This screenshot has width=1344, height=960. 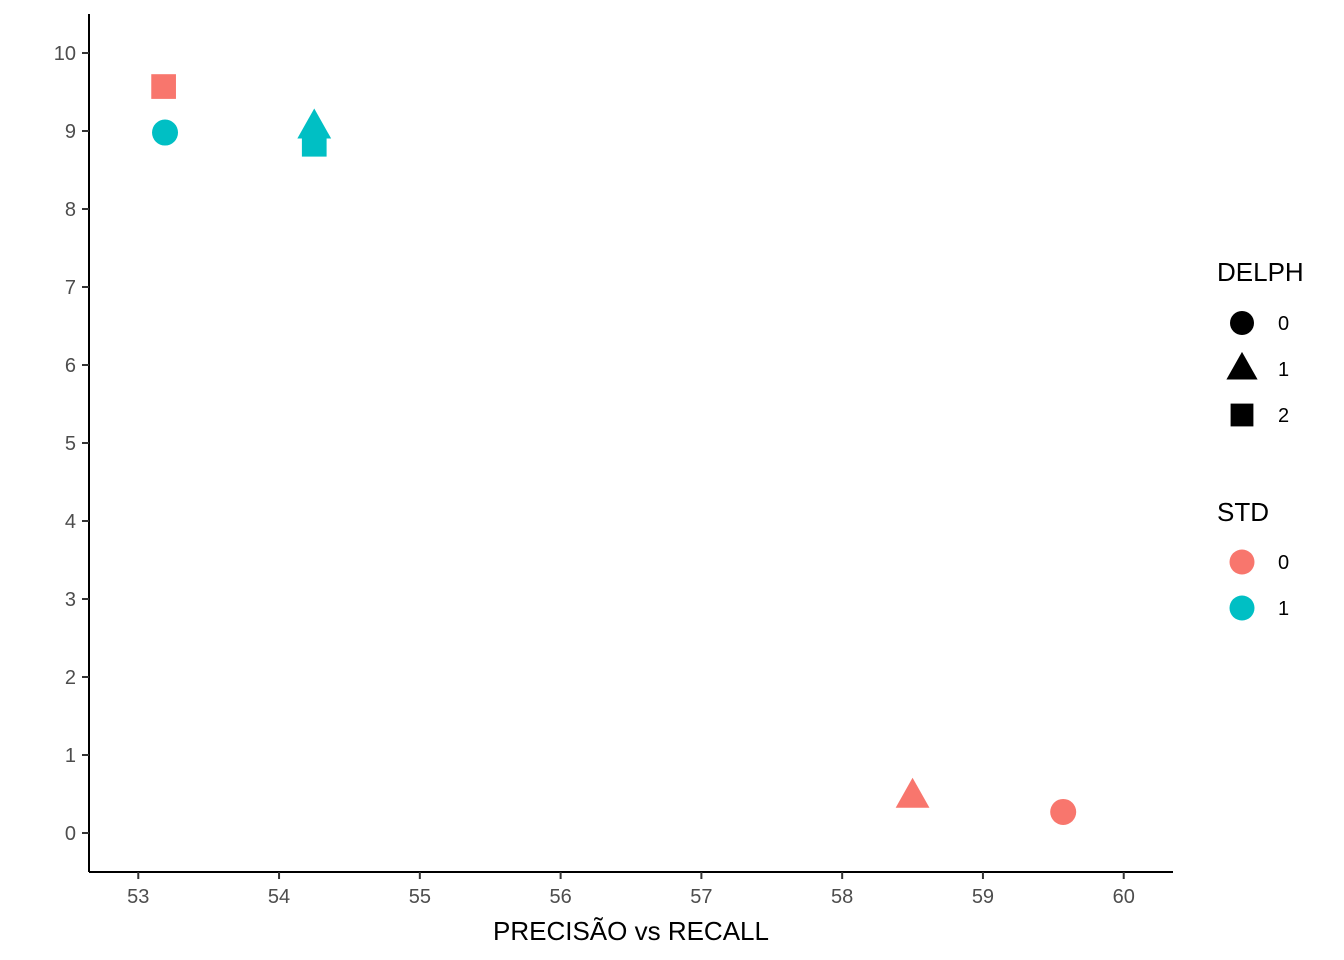 I want to click on y-tick-label: 4, so click(x=70, y=522).